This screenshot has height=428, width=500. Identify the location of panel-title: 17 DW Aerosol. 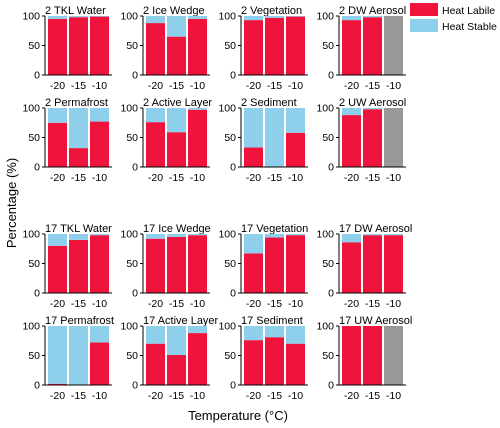
(375, 229).